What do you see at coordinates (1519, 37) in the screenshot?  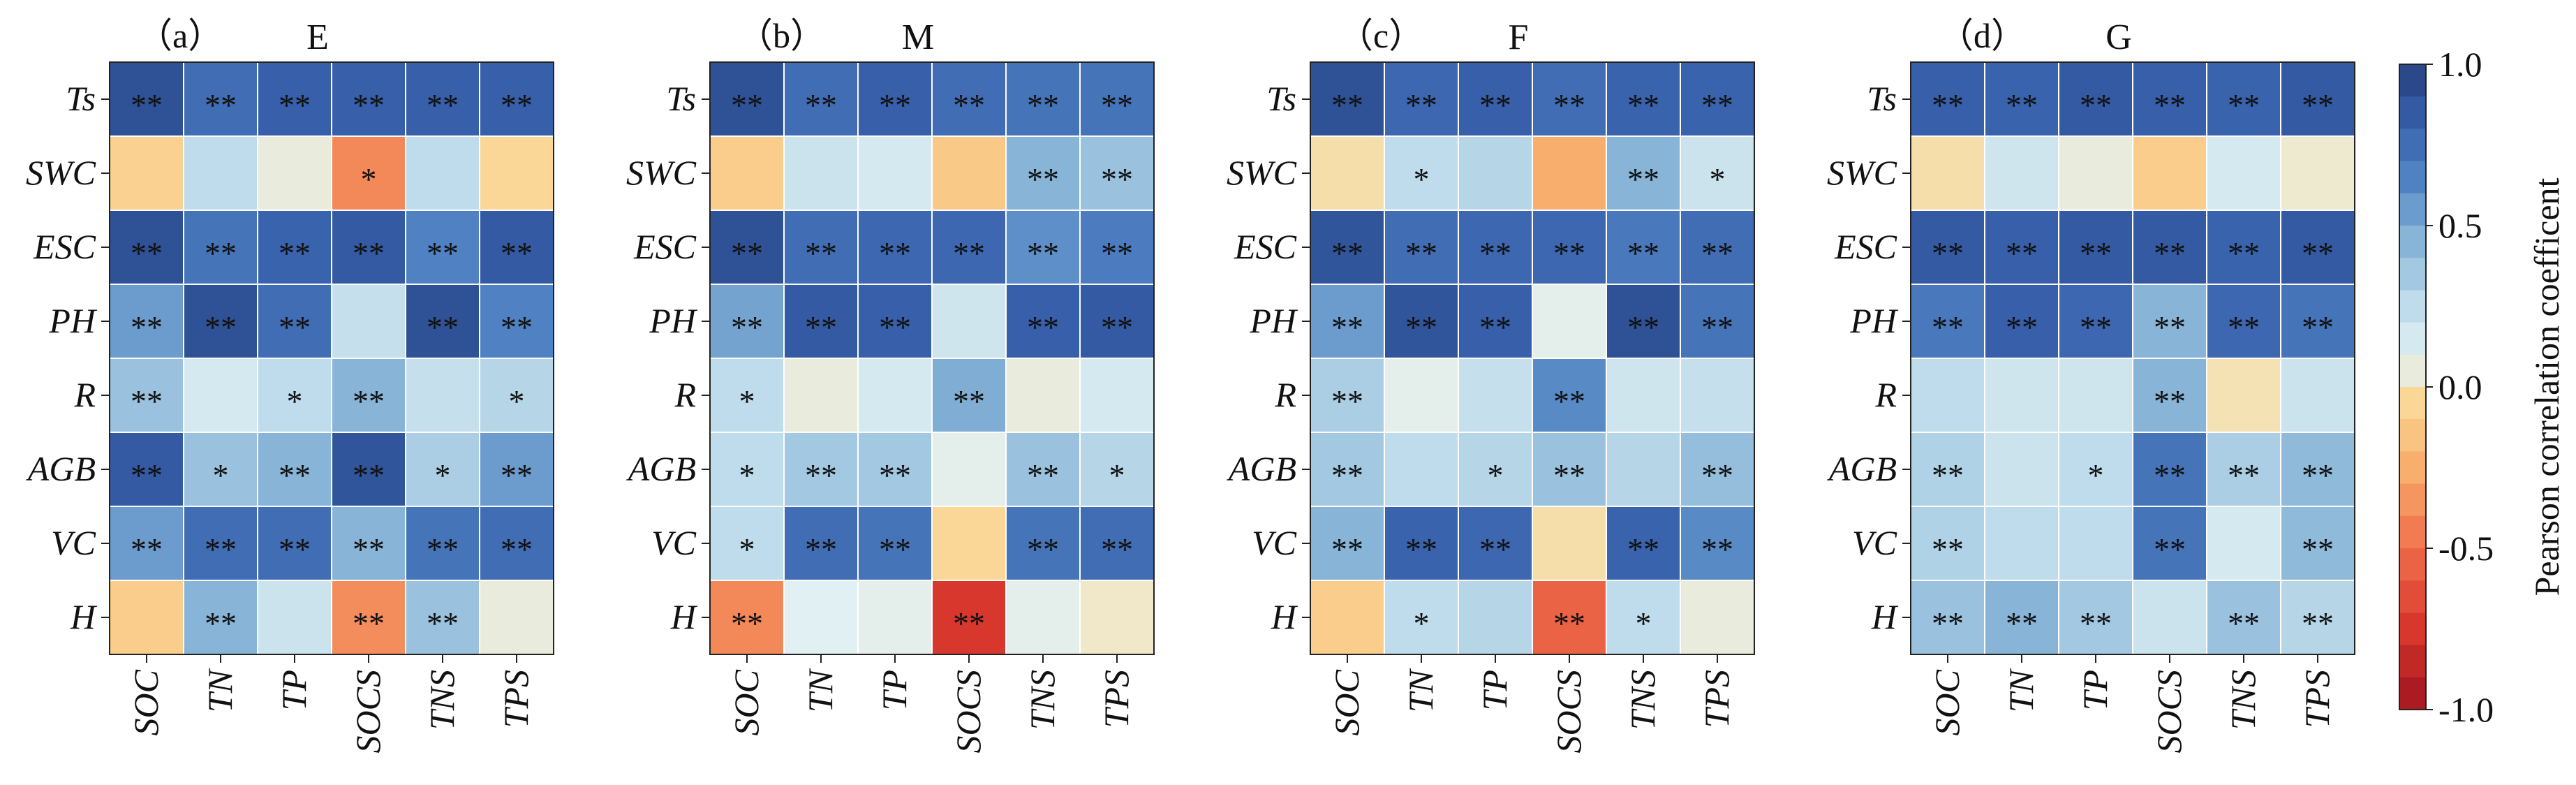 I see `panel-title: F` at bounding box center [1519, 37].